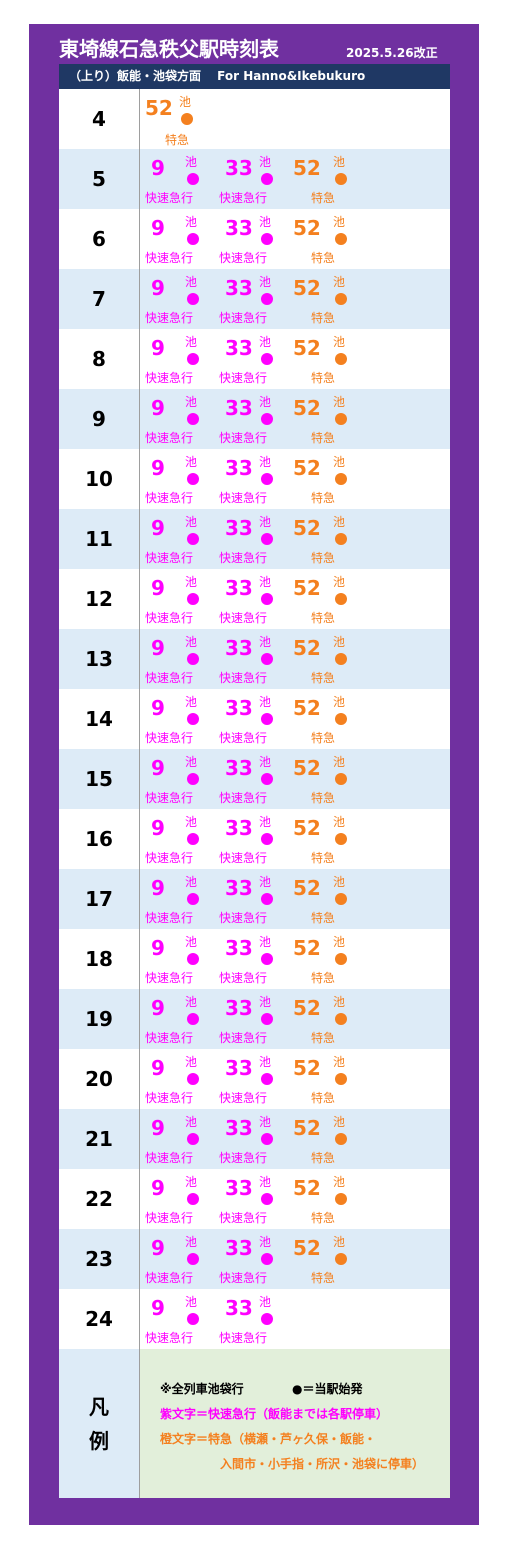 This screenshot has height=1551, width=509. Describe the element at coordinates (99, 719) in the screenshot. I see `hour-label: 14` at that location.